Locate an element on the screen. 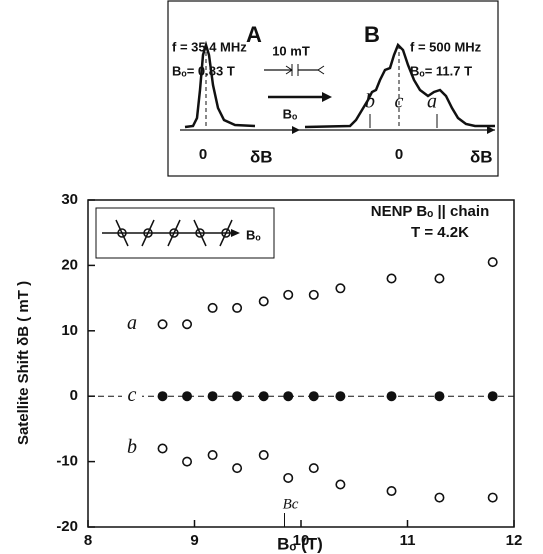 The height and width of the screenshot is (554, 543). spectrum-a is located at coordinates (220, 84).